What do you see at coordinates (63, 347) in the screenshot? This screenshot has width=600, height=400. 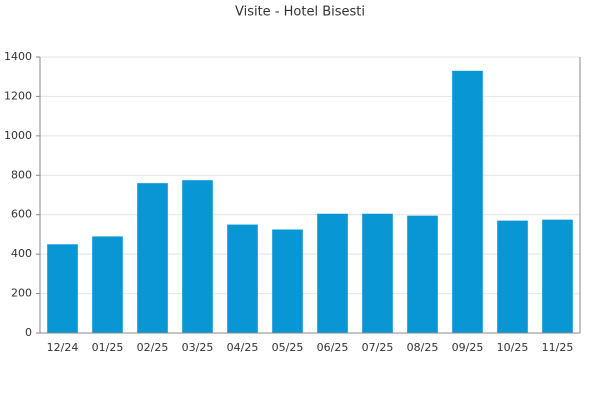 I see `x-tick-label: 12/24` at bounding box center [63, 347].